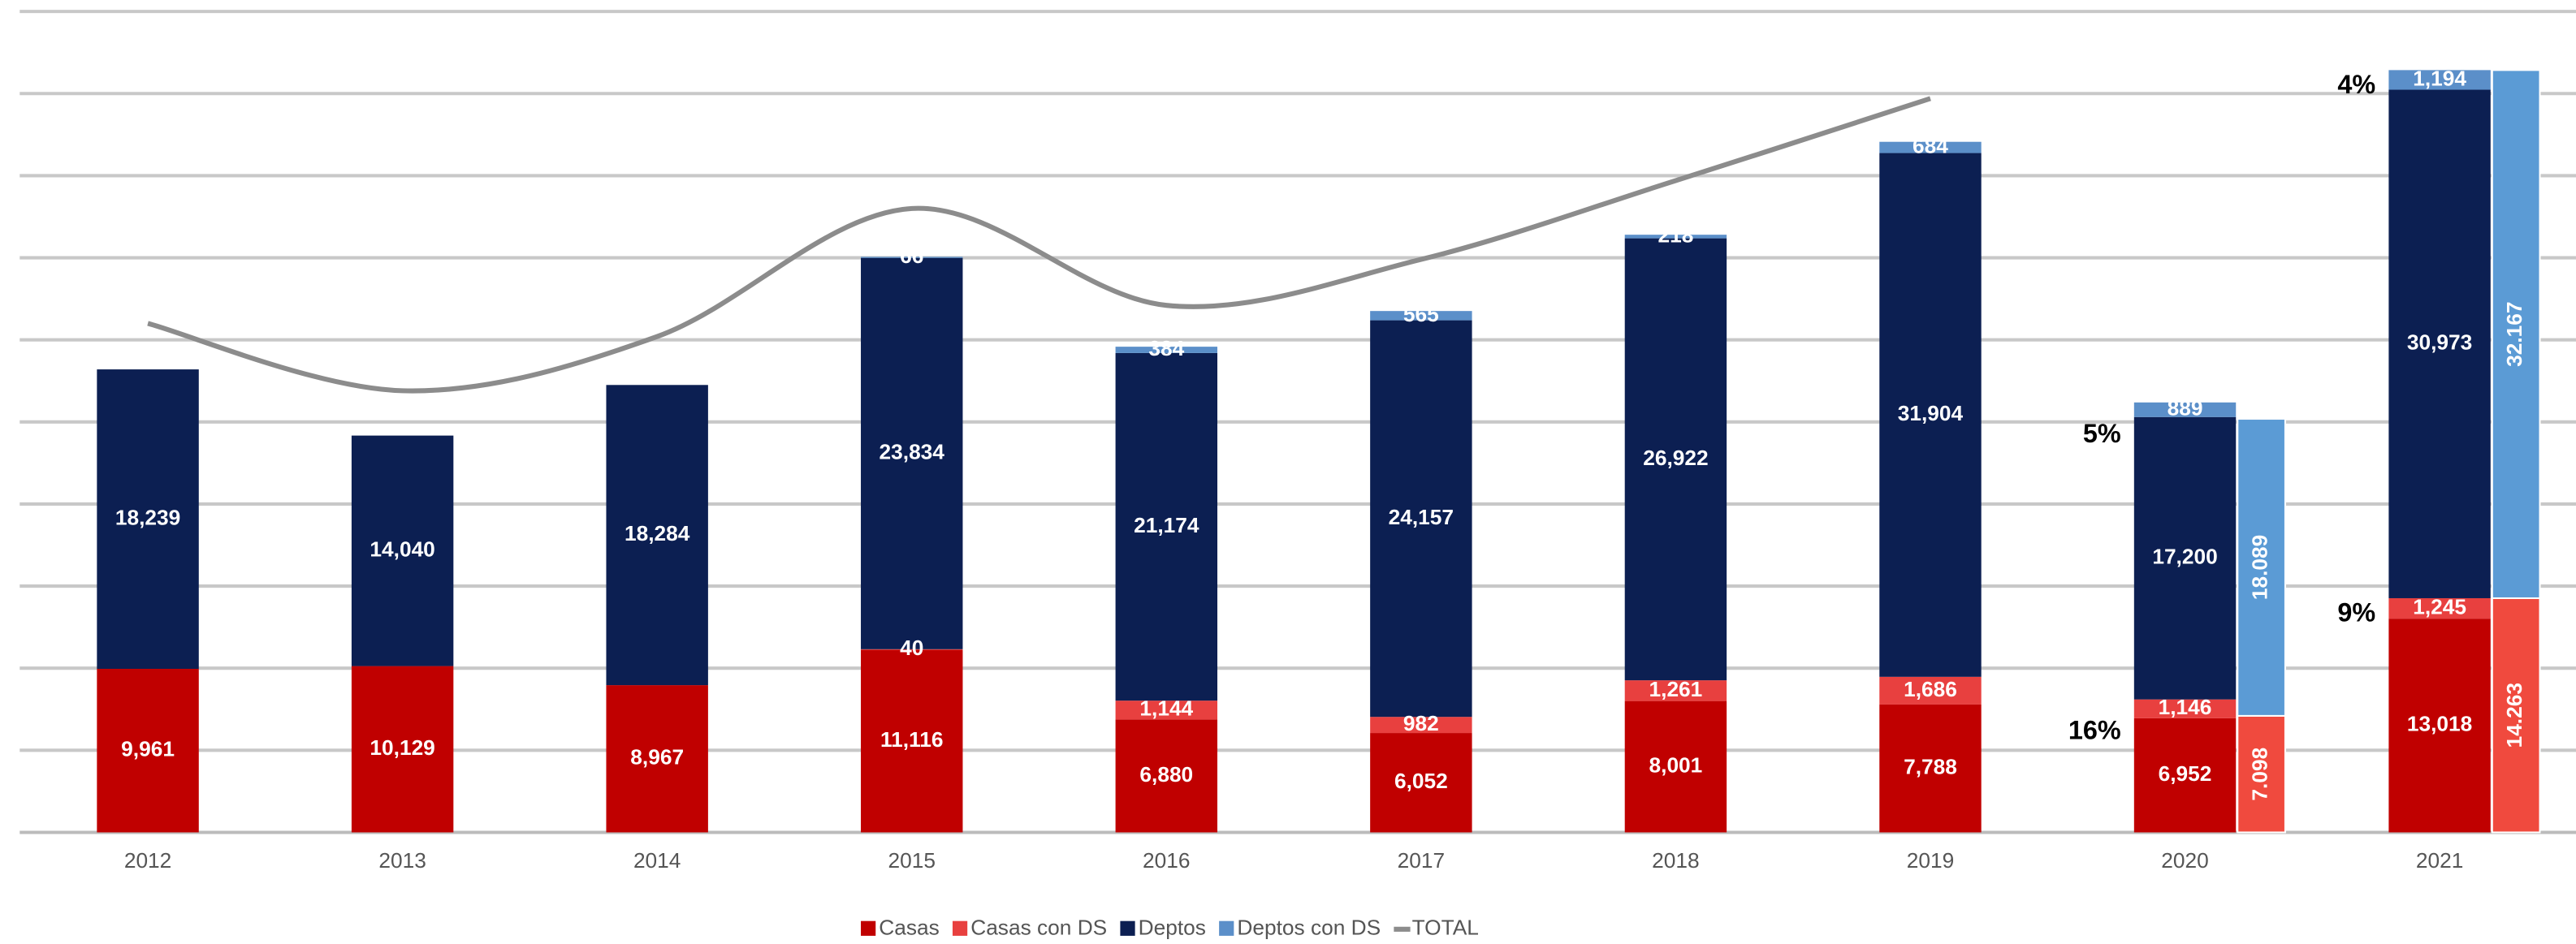  I want to click on share-label: 5%, so click(2102, 434).